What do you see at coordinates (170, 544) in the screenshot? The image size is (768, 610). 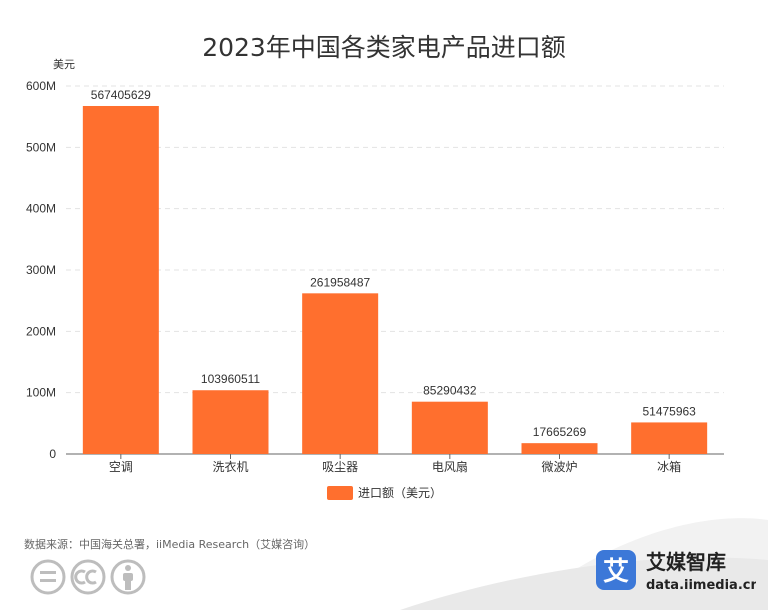 I see `source-note: 数据来源：中国海关总署，iiMedia Research（艾媒咨询）` at bounding box center [170, 544].